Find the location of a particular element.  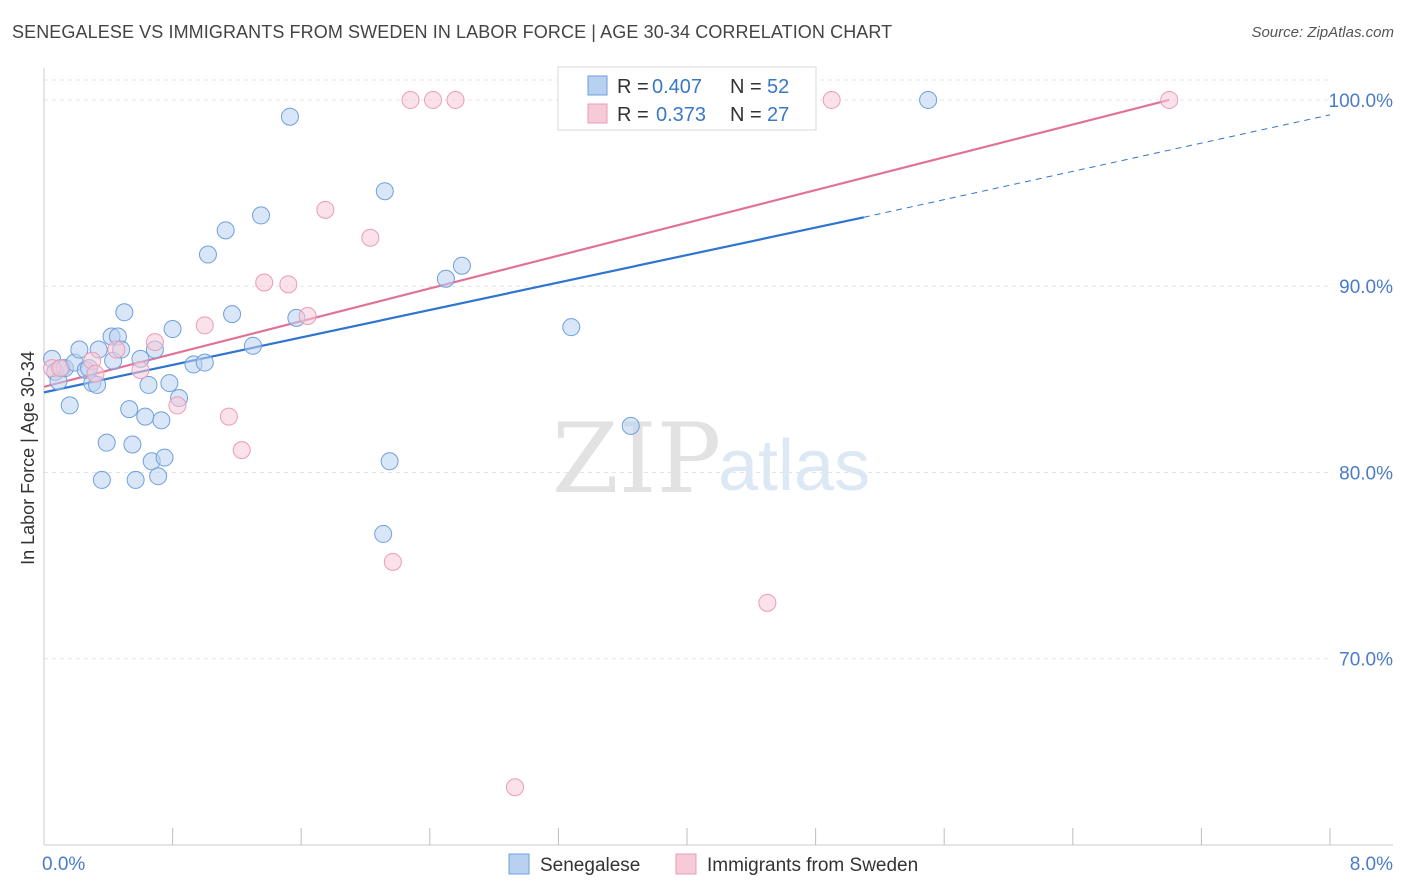

stats-legend: R = 0.407 N = 52 R = 0.373 N = 27 is located at coordinates (687, 98).